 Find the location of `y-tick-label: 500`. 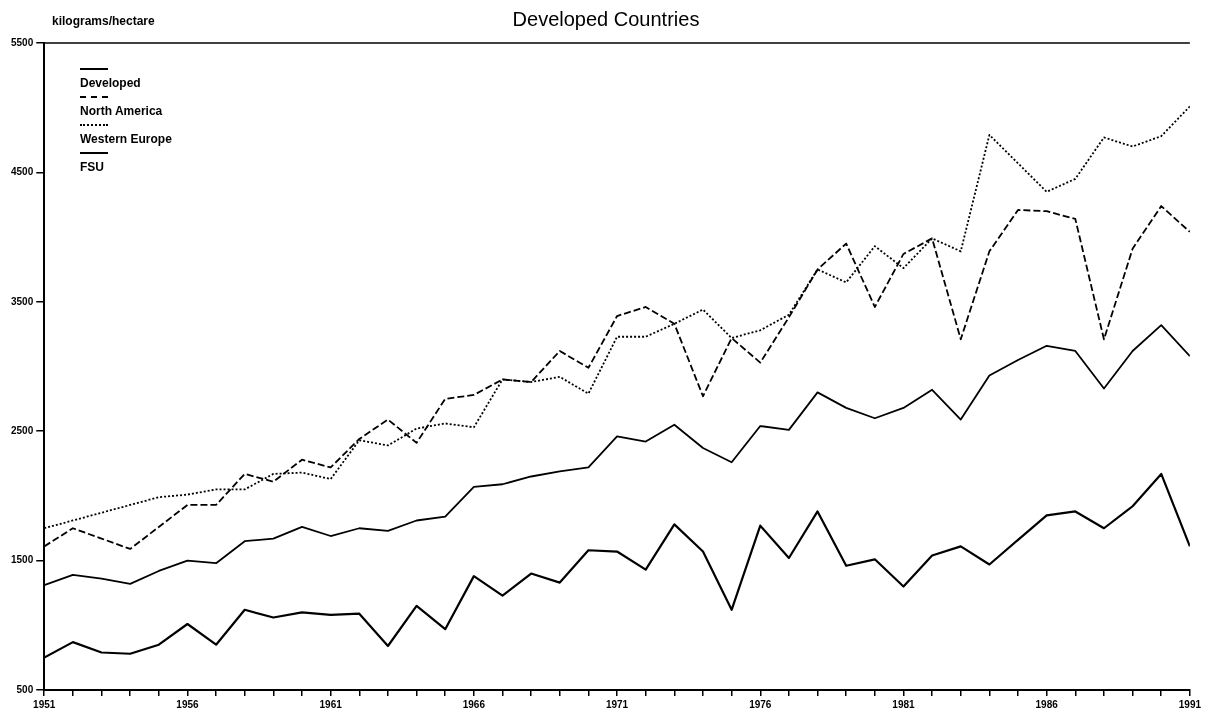

y-tick-label: 500 is located at coordinates (25, 689).